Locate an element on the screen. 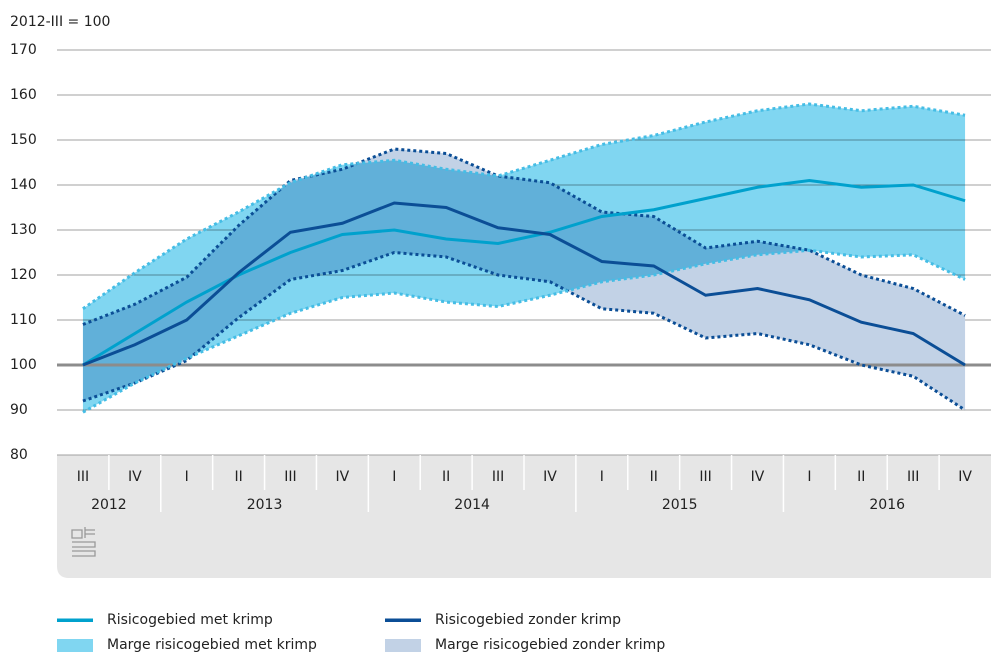 The height and width of the screenshot is (655, 991). y-tick-label: 170 is located at coordinates (23, 50).